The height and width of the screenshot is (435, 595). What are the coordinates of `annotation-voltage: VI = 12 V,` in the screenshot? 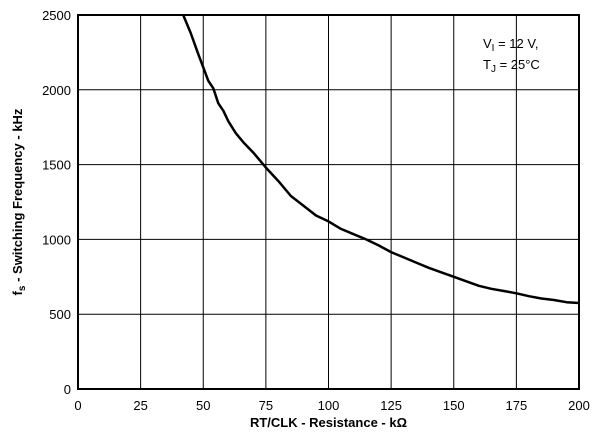 It's located at (510, 45).